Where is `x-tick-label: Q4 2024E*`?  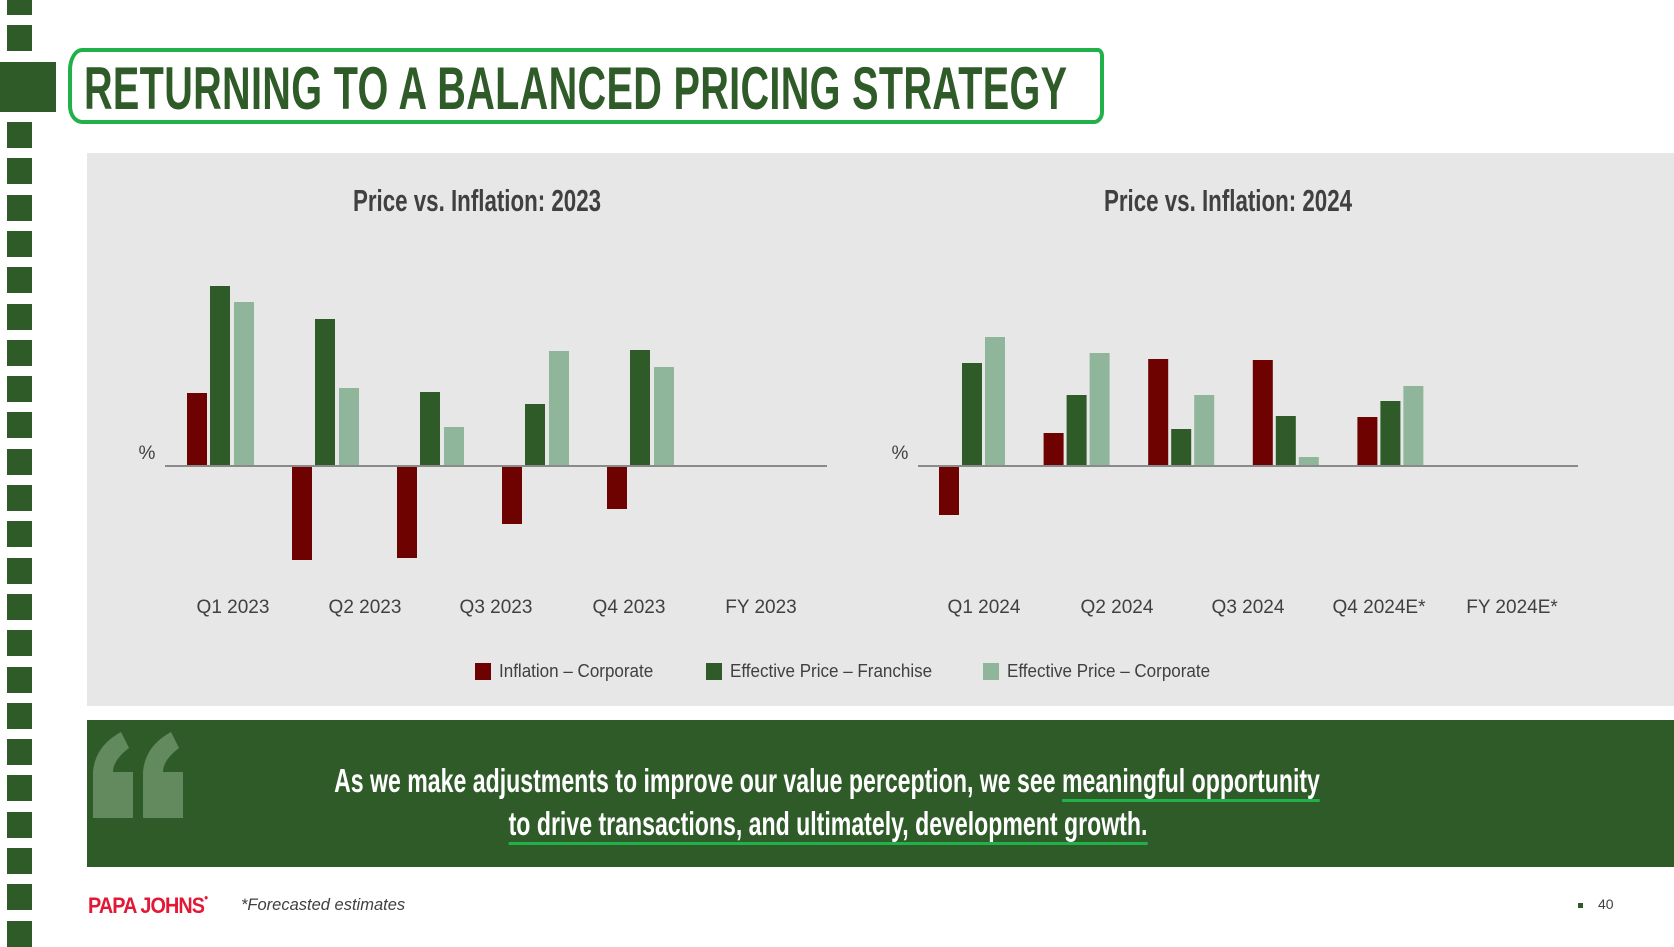
x-tick-label: Q4 2024E* is located at coordinates (1380, 607).